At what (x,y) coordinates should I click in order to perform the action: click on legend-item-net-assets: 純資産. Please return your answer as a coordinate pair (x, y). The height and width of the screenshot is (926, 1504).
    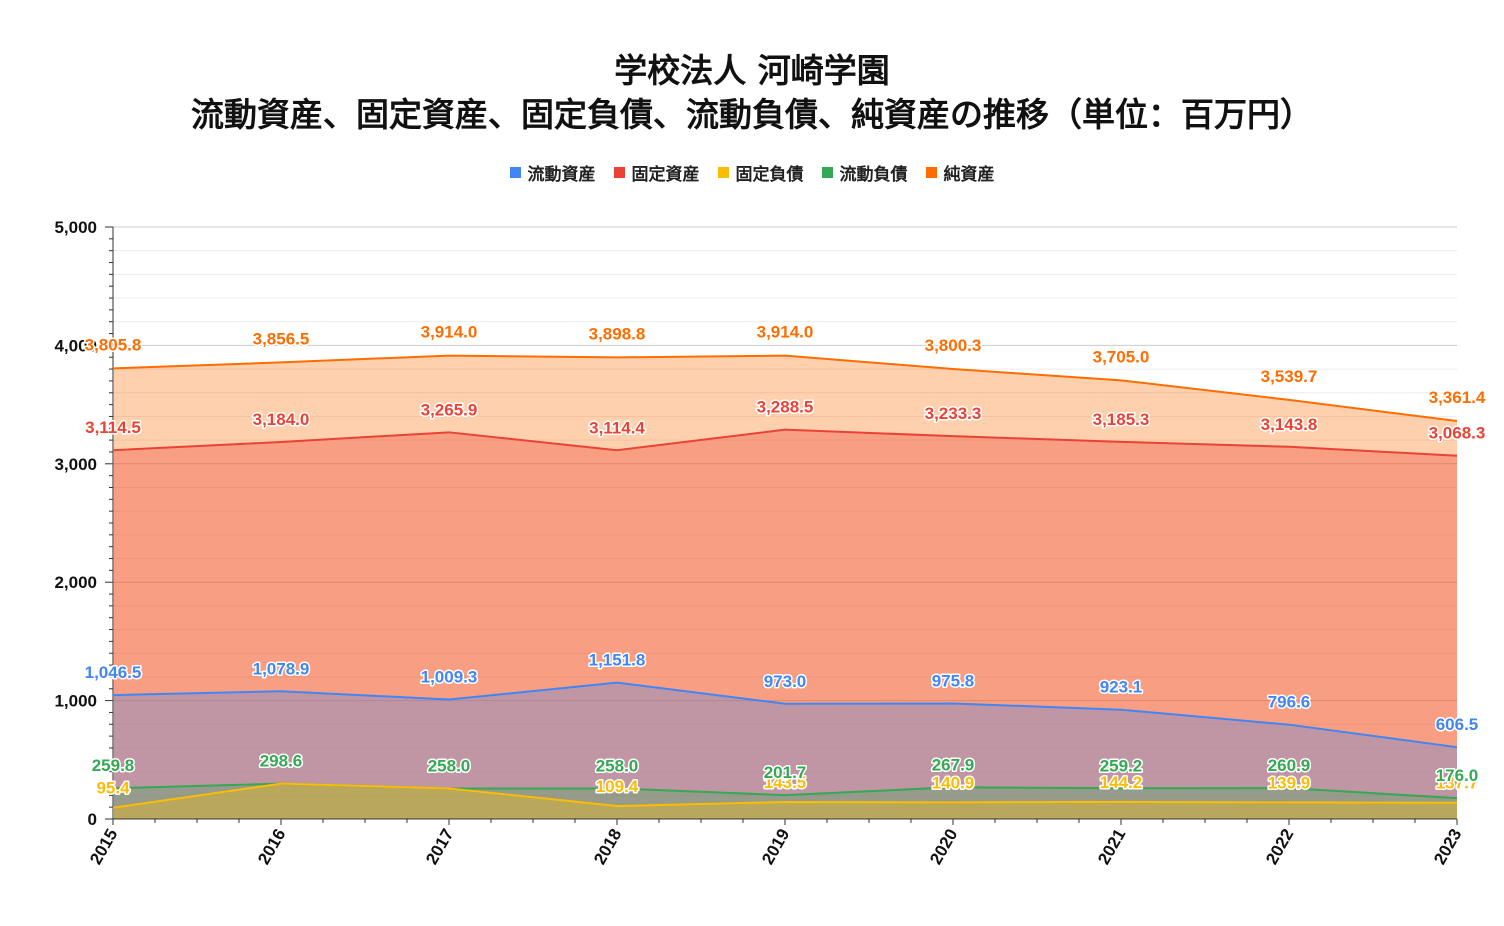
    Looking at the image, I should click on (960, 172).